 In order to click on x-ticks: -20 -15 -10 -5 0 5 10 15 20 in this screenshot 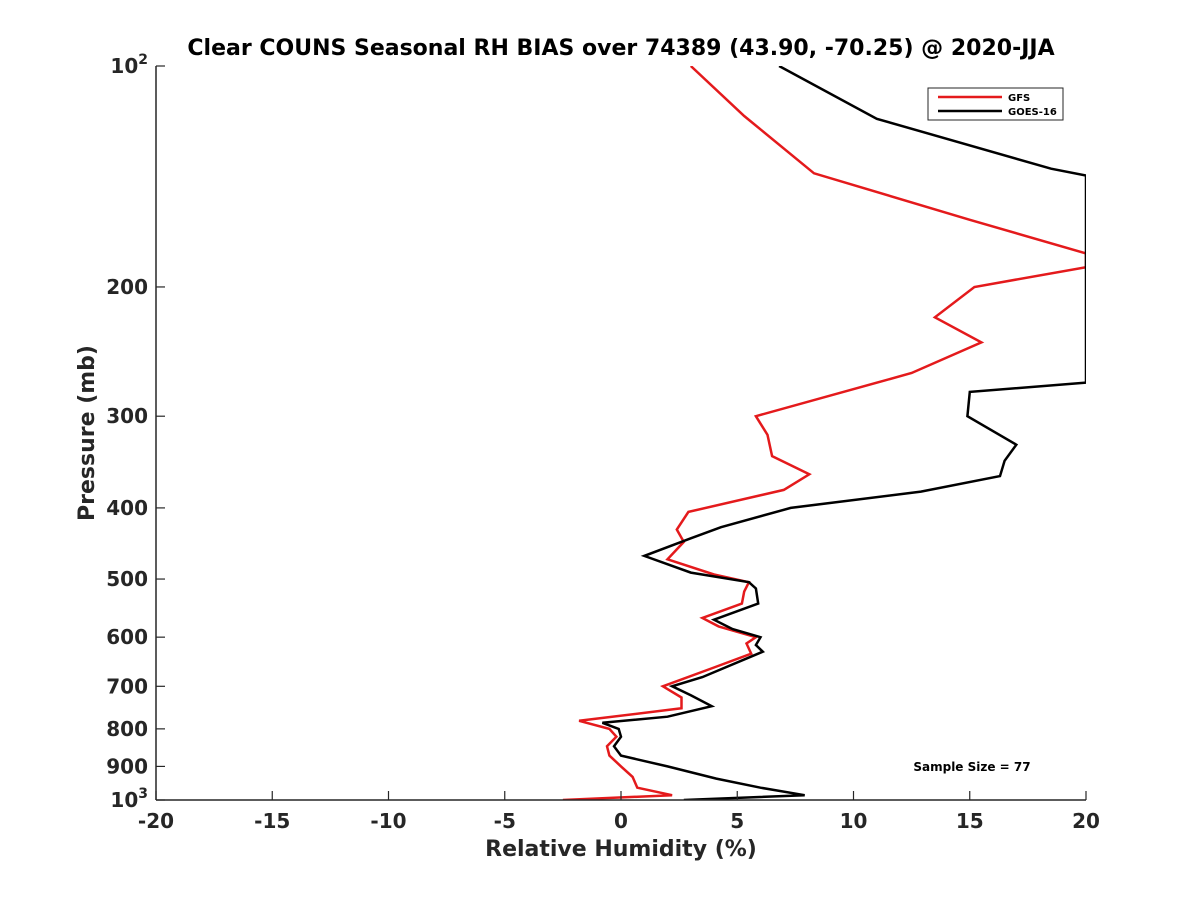, I will do `click(619, 812)`.